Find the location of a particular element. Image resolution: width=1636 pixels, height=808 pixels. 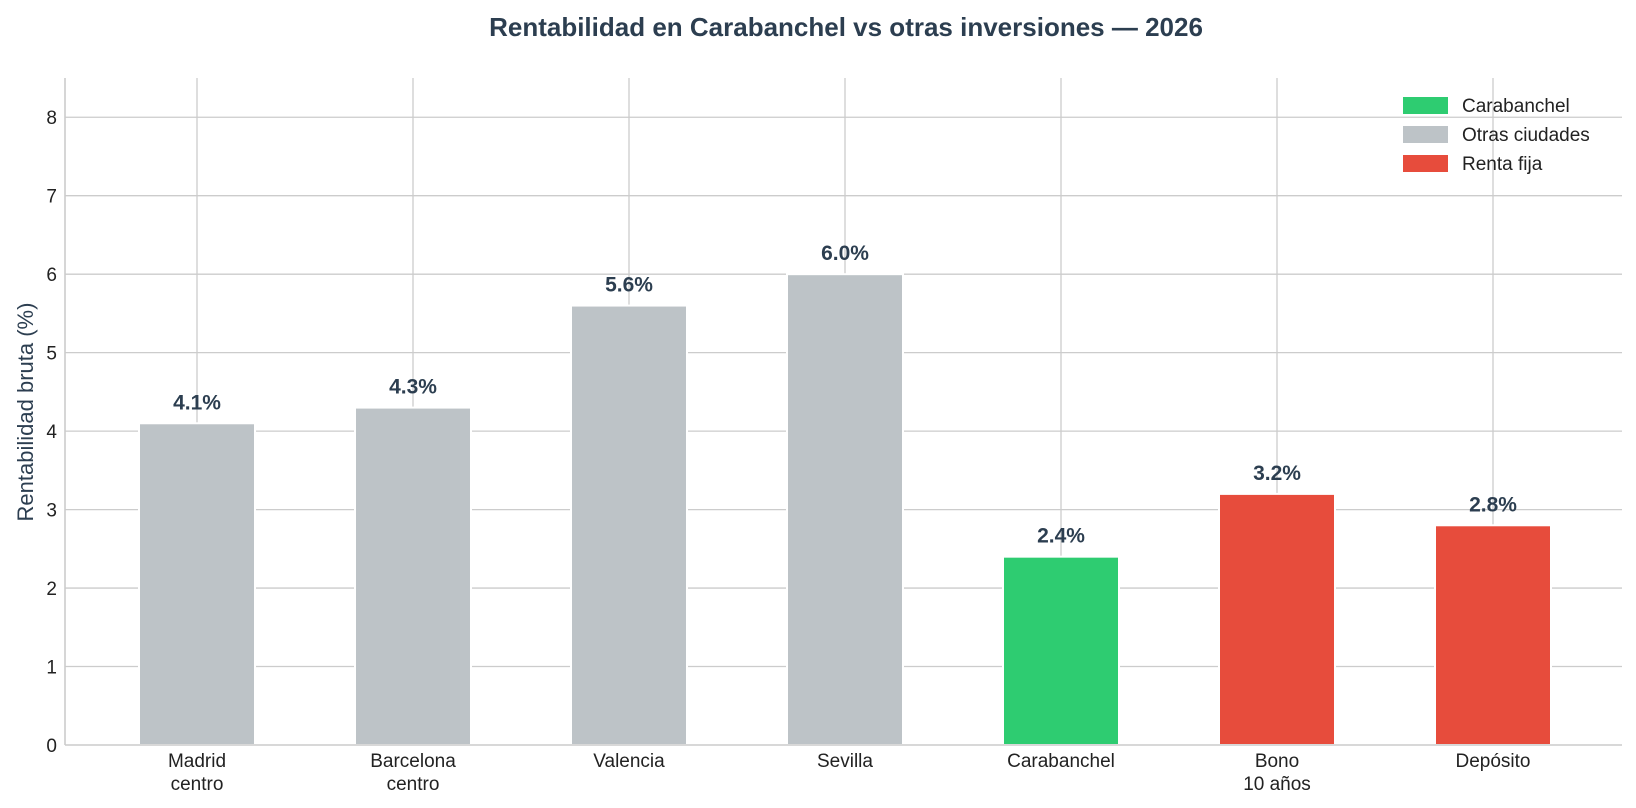

y-tick-label: 4 is located at coordinates (51, 432).